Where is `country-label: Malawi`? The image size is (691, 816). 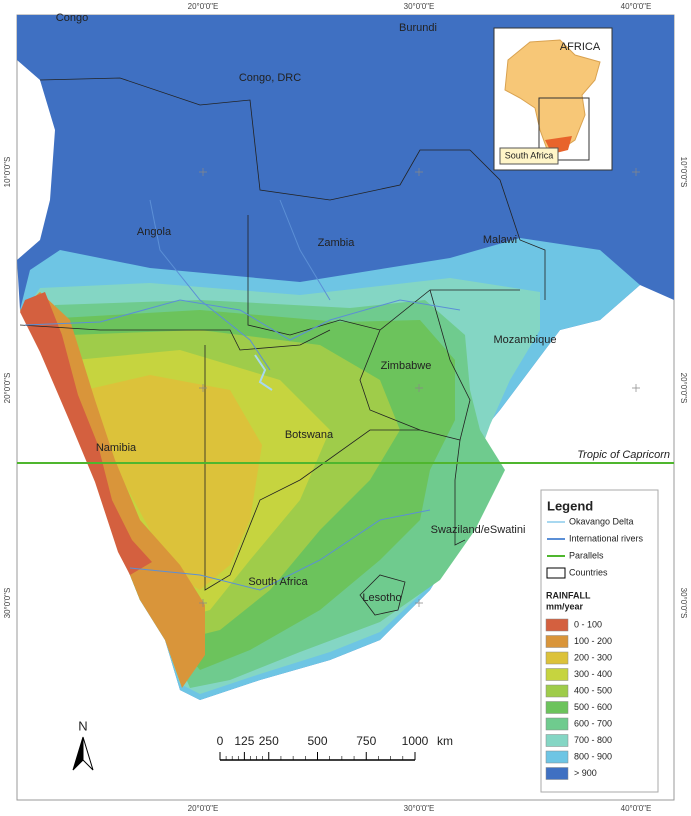
country-label: Malawi is located at coordinates (500, 240).